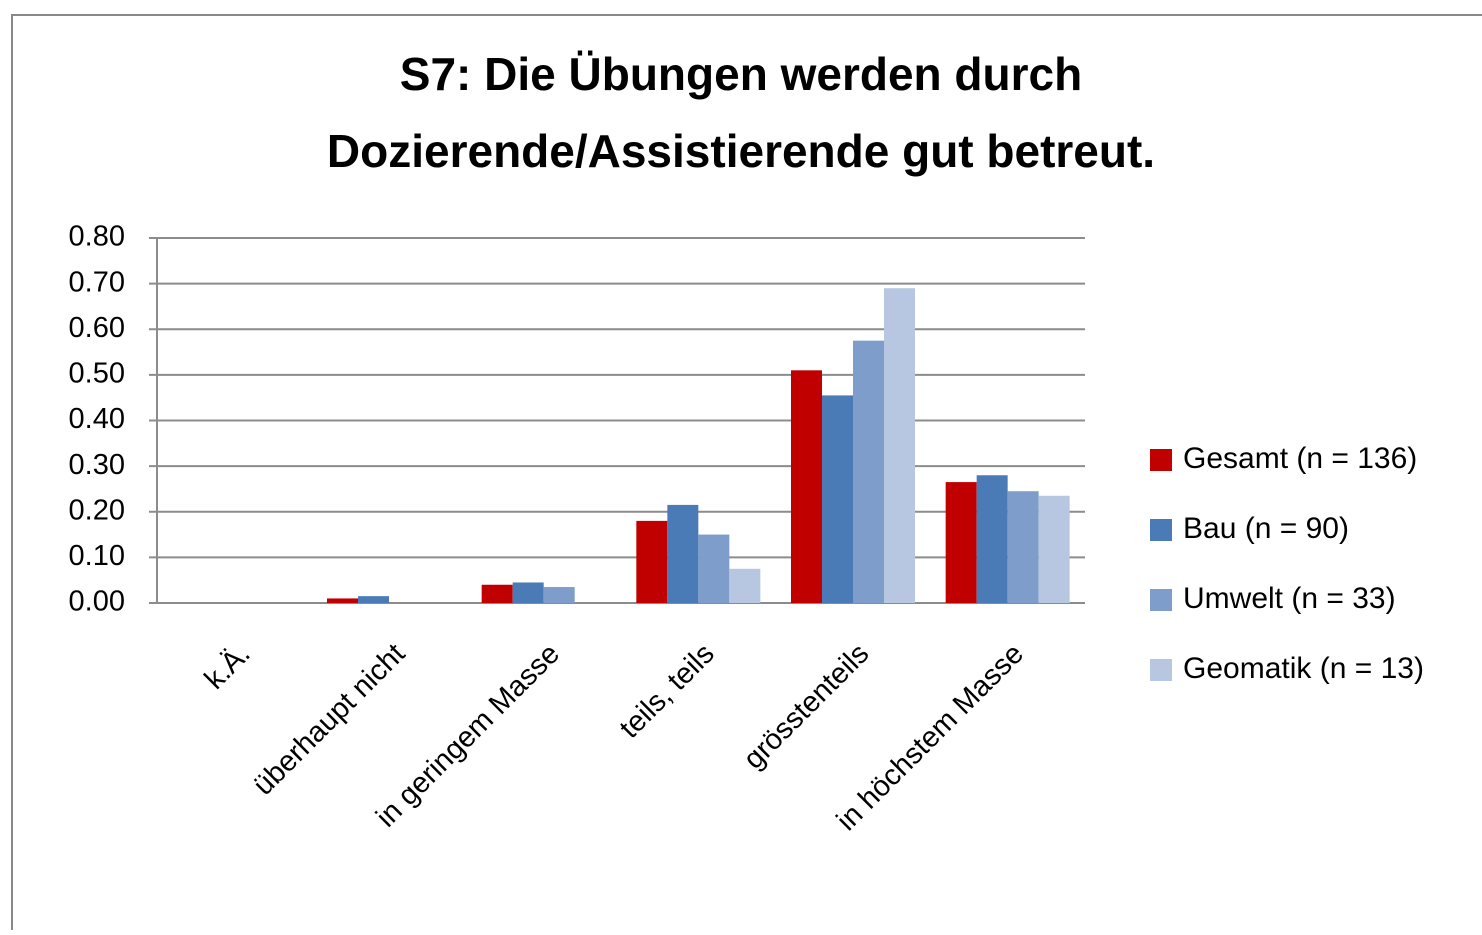  What do you see at coordinates (1303, 668) in the screenshot?
I see `legend-label: Geomatik (n = 13)` at bounding box center [1303, 668].